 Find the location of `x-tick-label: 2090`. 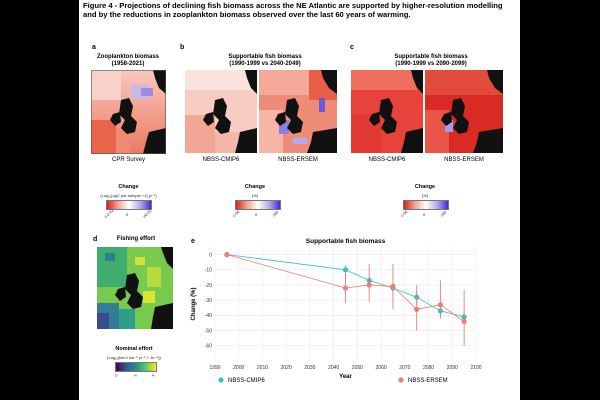

x-tick-label: 2090 is located at coordinates (452, 368).